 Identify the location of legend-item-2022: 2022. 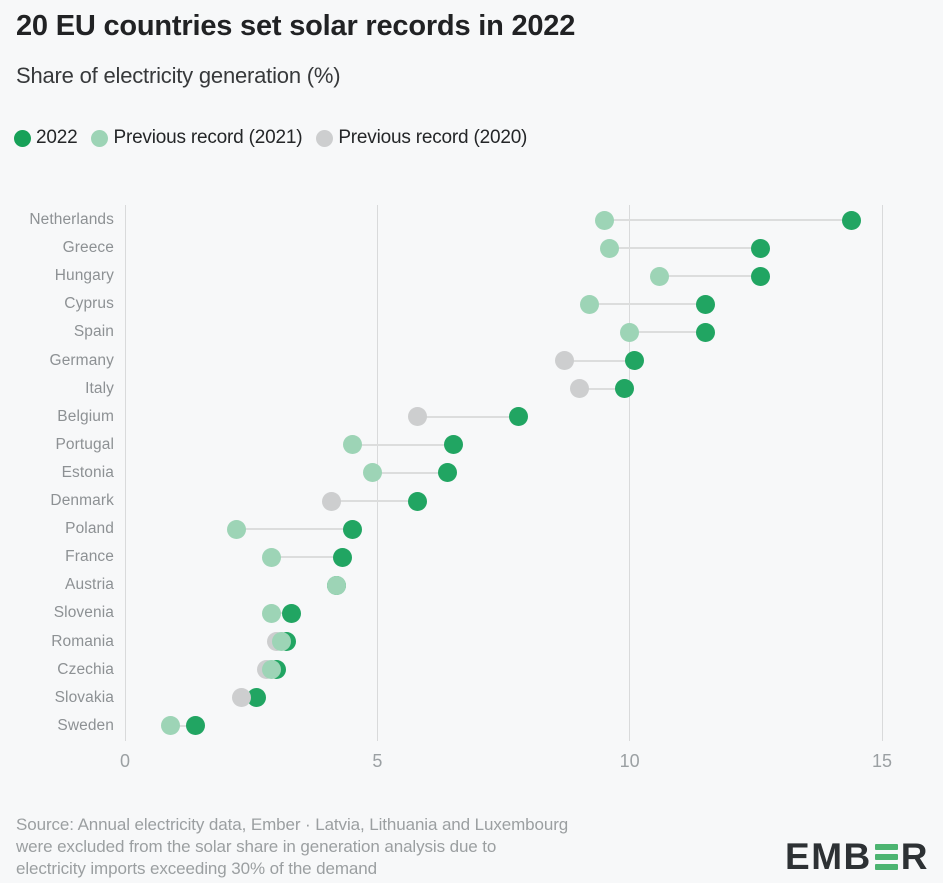
(46, 138).